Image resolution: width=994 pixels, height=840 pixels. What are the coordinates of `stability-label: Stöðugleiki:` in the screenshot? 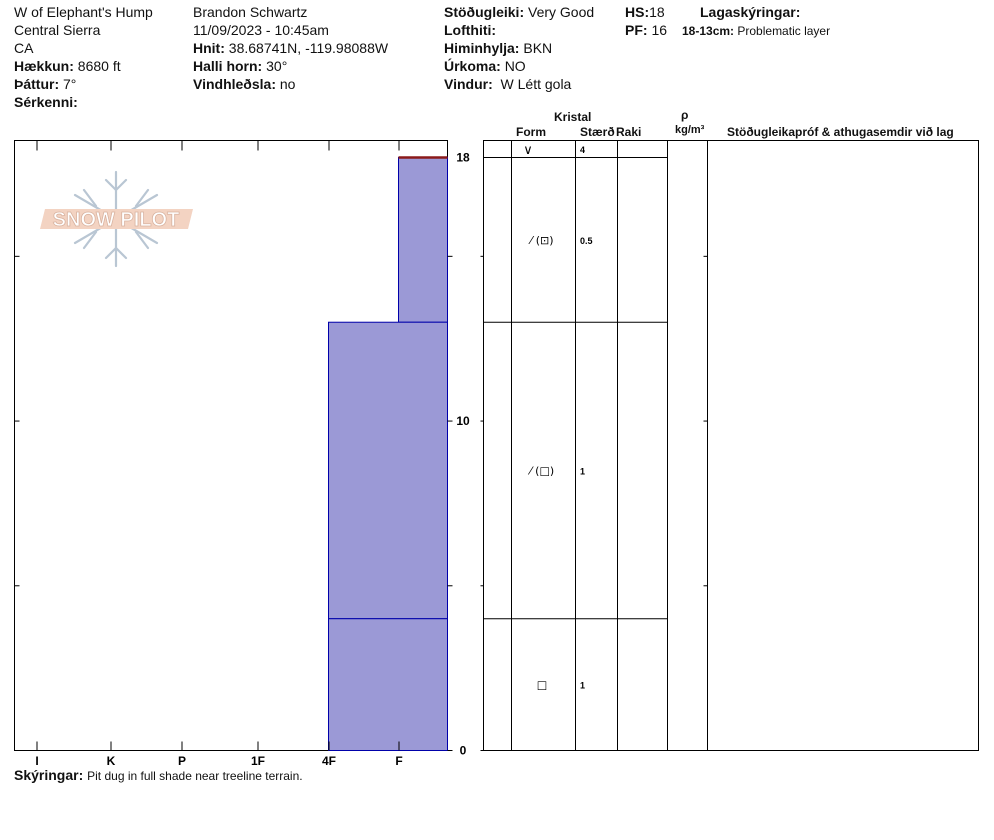 It's located at (484, 12).